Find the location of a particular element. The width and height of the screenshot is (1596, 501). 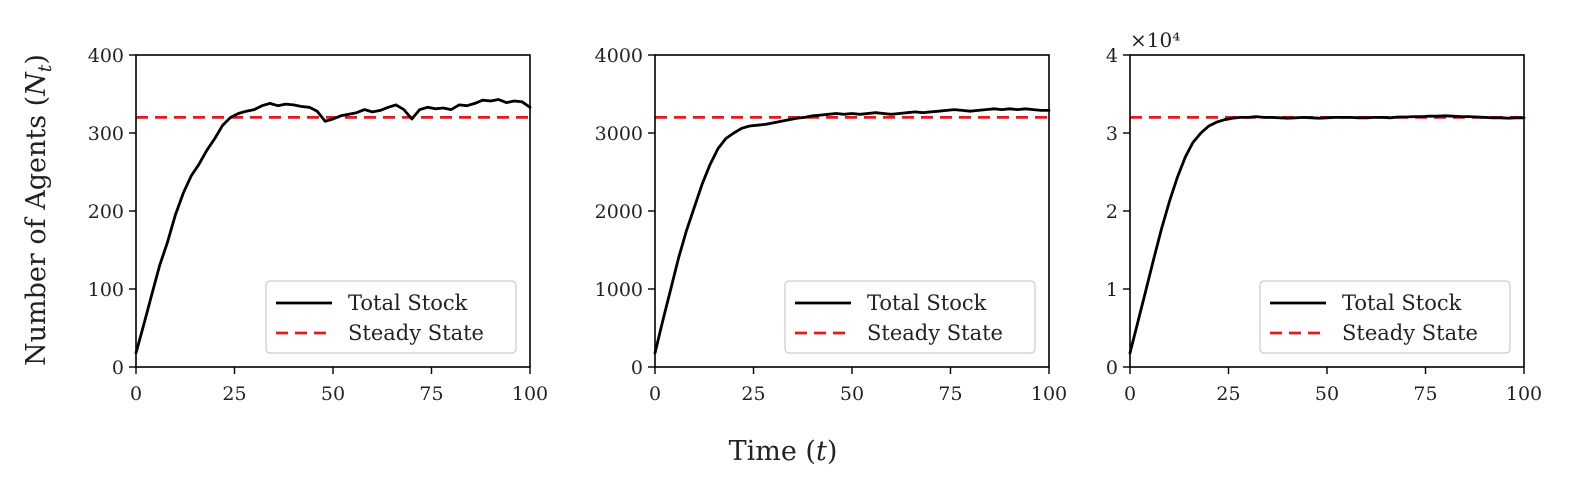

y-tick-label: 200 is located at coordinates (106, 212).